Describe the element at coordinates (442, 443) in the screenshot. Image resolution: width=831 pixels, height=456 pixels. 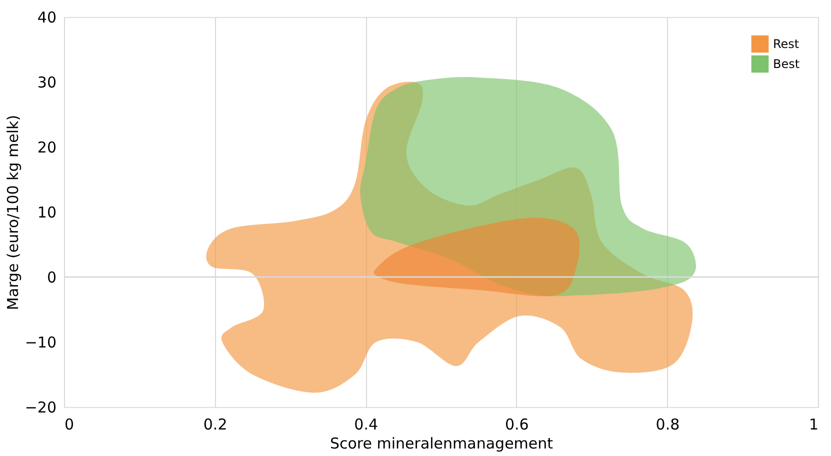
I see `x-axis-title: Score mineralenmanagement` at that location.